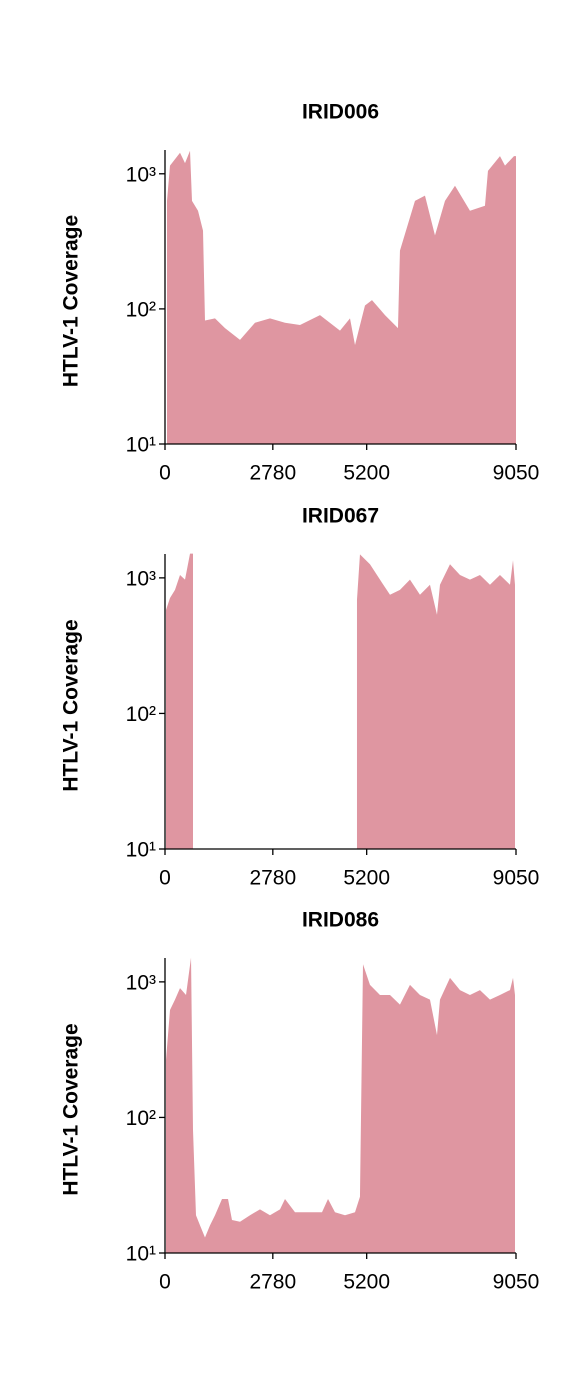  I want to click on panel-title: IRID006, so click(340, 112).